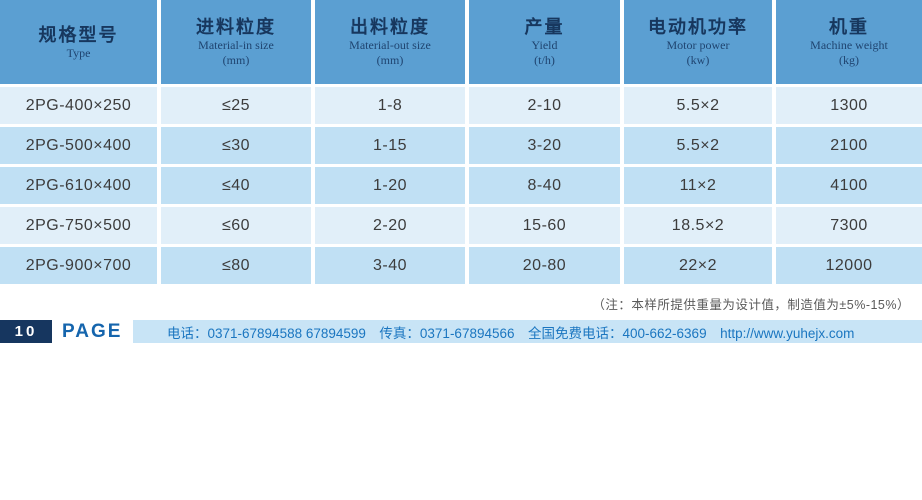  What do you see at coordinates (698, 185) in the screenshot?
I see `cell-motor-power: 11×2` at bounding box center [698, 185].